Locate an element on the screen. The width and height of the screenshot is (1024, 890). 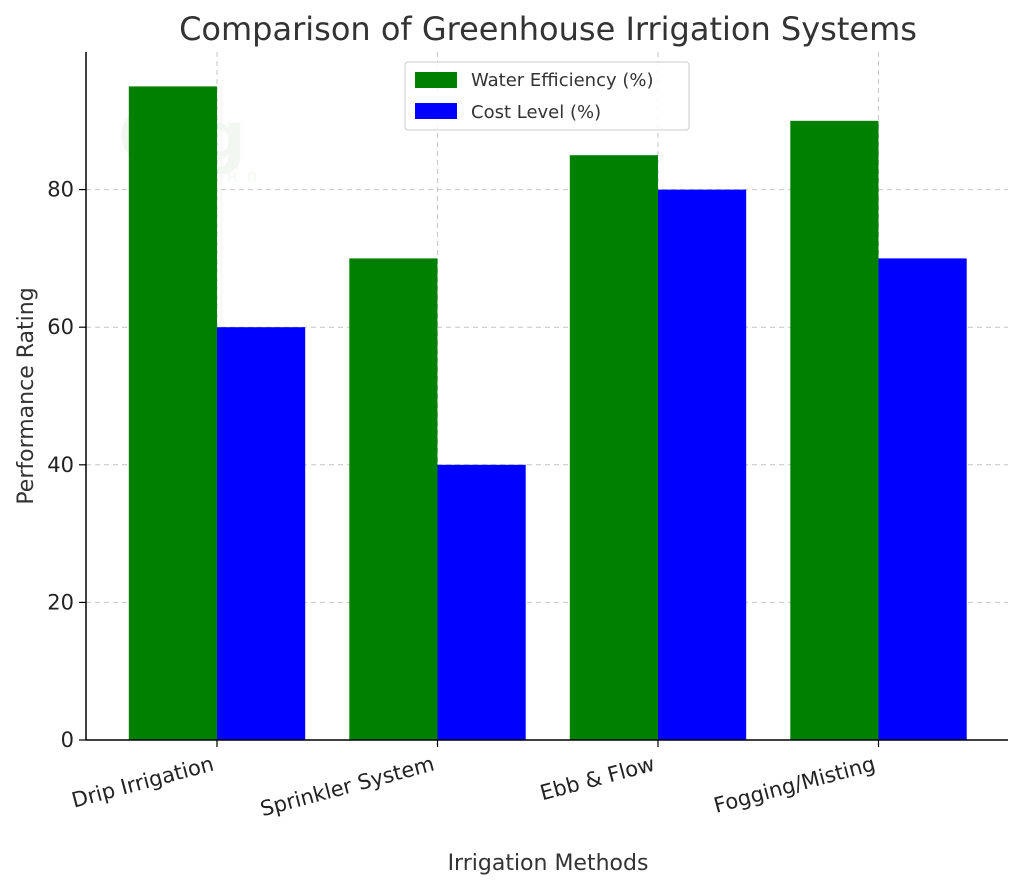
y-tick-label-20: 20 is located at coordinates (60, 602).